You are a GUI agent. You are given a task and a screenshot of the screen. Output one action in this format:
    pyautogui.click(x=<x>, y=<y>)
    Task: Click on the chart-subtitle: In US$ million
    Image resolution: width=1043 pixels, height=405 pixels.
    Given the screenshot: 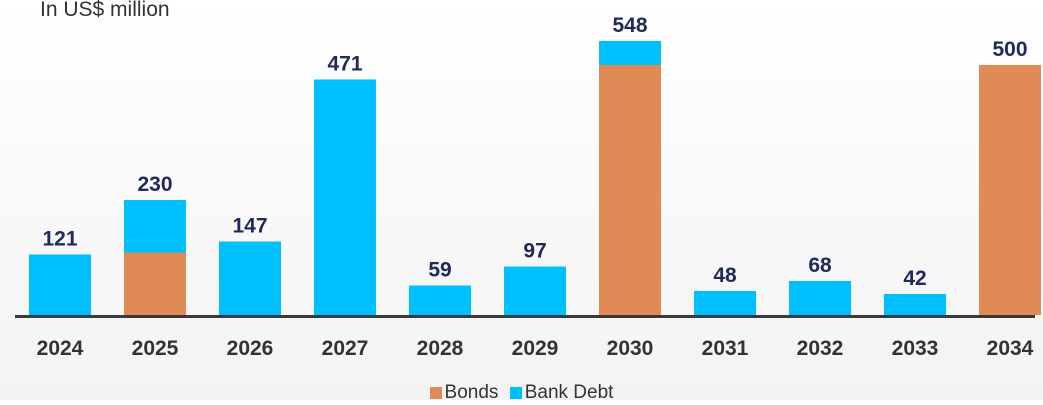 What is the action you would take?
    pyautogui.click(x=105, y=10)
    